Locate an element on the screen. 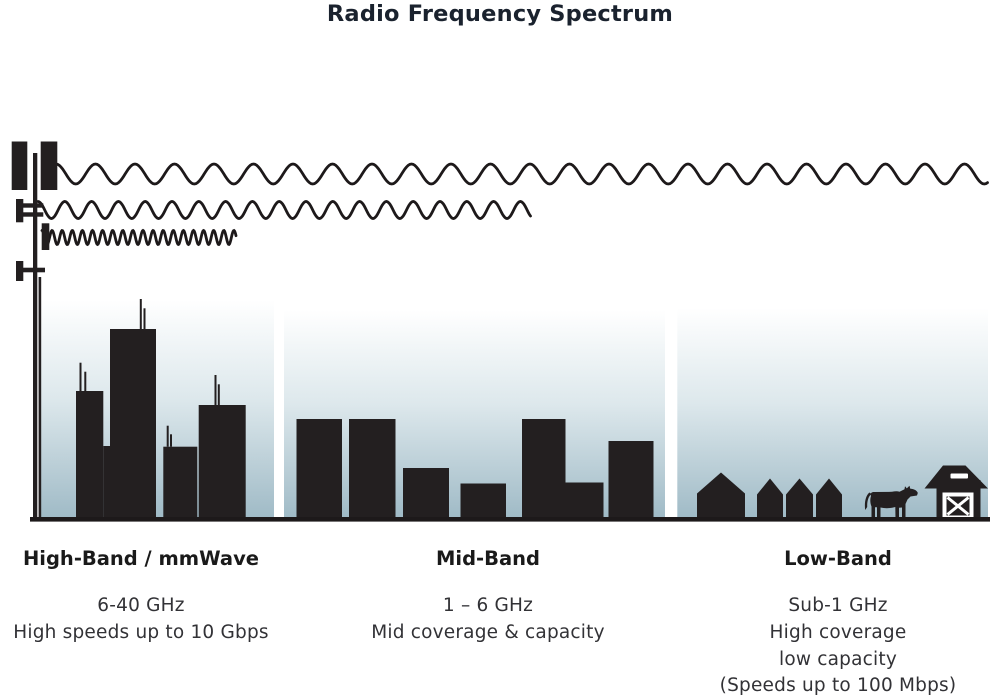 The height and width of the screenshot is (700, 1000). band-desc-high: High speeds up to 10 Gbps is located at coordinates (141, 632).